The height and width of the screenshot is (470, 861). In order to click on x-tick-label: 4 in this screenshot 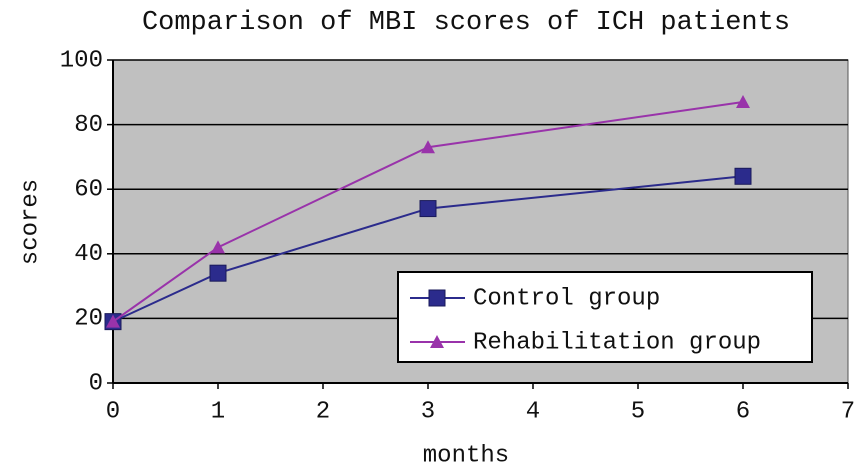, I will do `click(533, 411)`.